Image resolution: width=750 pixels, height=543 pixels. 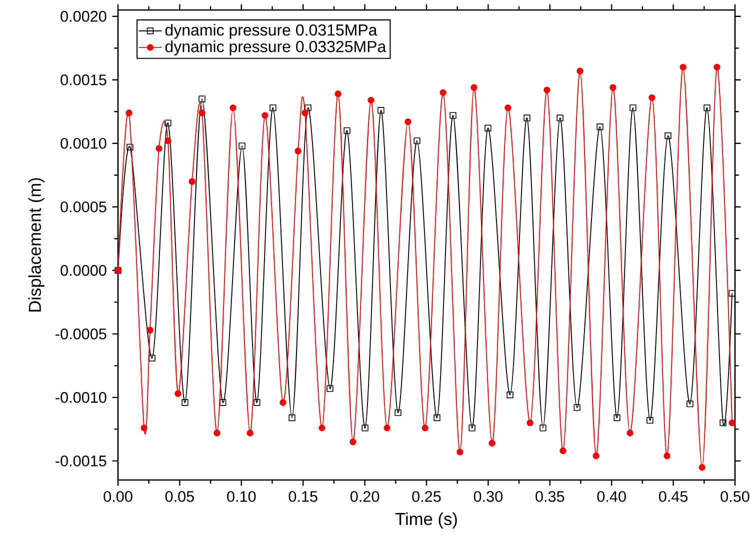 I want to click on x-tick-label: 0.50, so click(x=735, y=496).